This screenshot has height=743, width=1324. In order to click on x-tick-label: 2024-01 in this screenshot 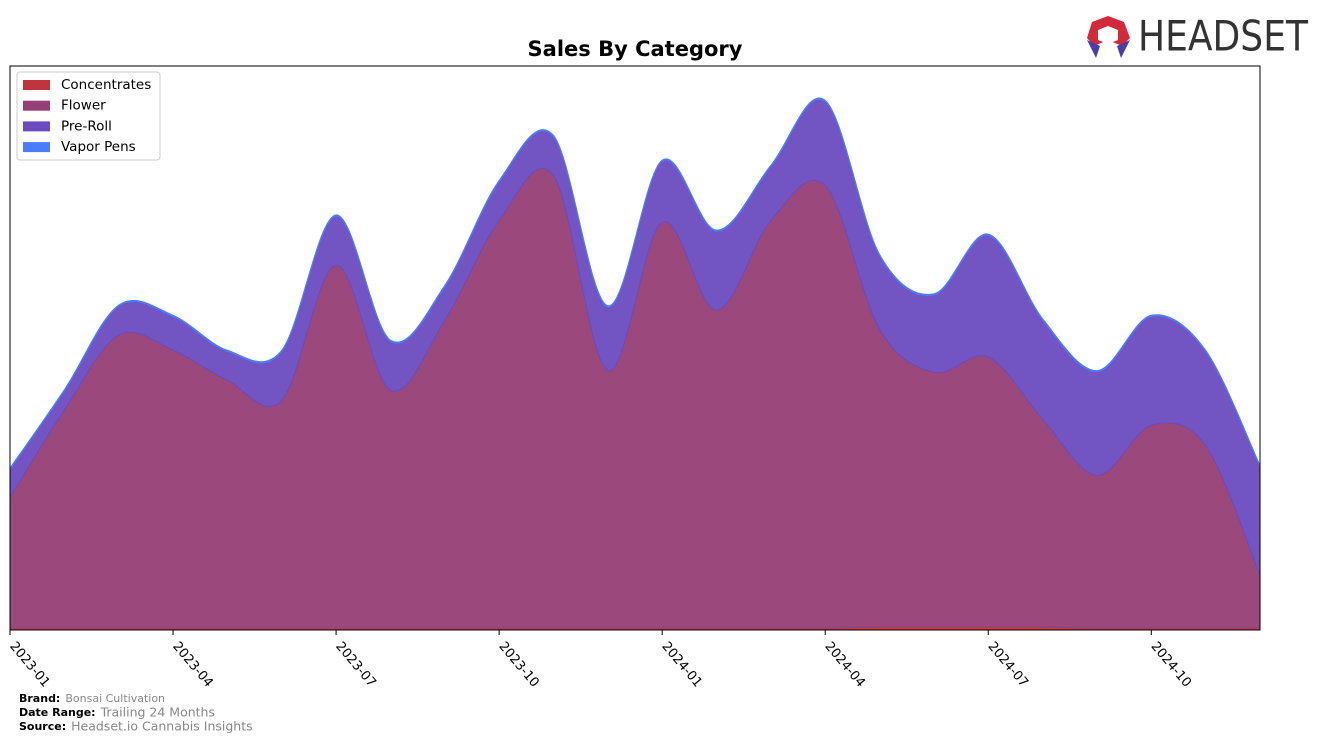, I will do `click(681, 664)`.